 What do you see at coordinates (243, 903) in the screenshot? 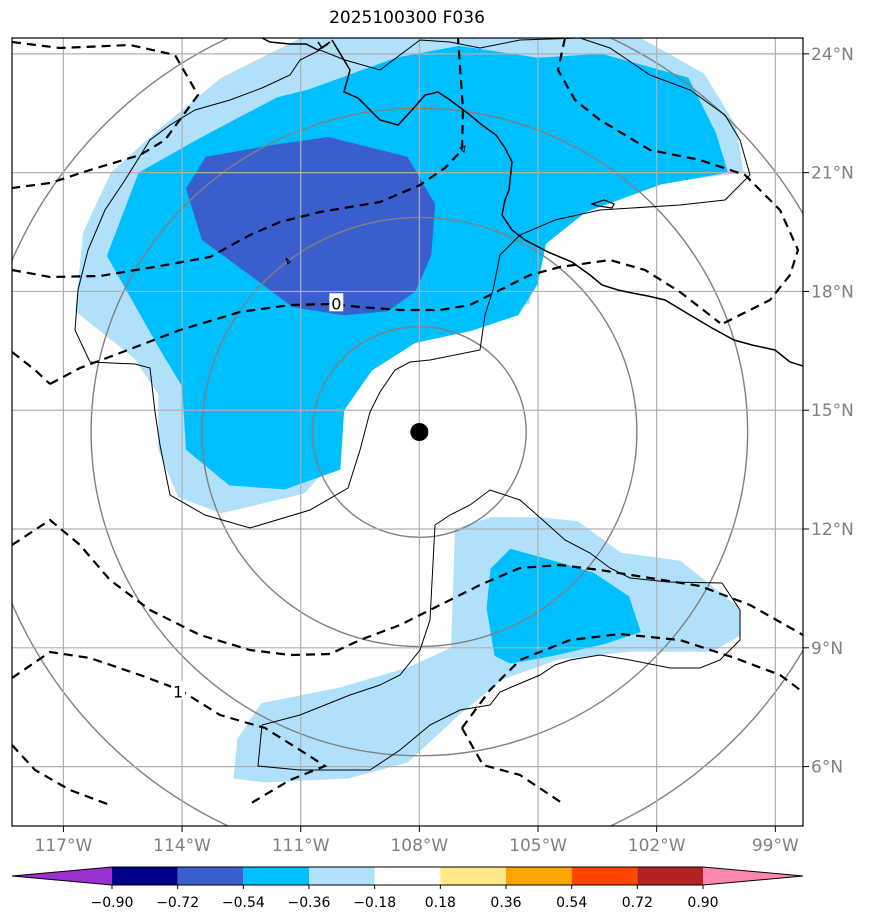
I see `colorbar-tick-label-2: −0.54` at bounding box center [243, 903].